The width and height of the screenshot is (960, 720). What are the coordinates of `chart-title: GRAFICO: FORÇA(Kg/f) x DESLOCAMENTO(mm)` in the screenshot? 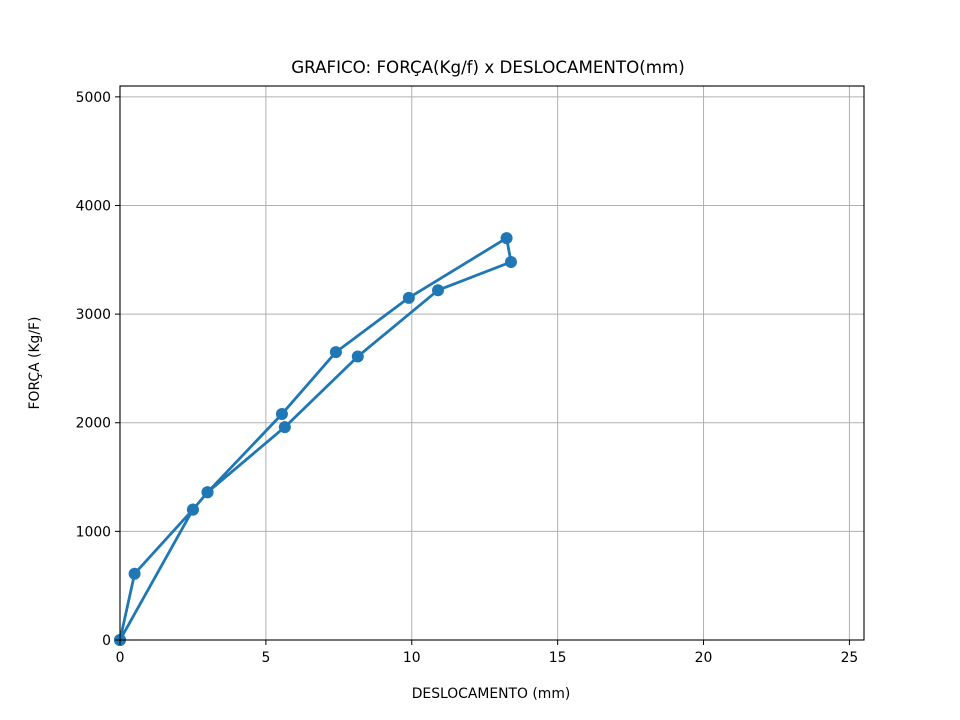 It's located at (487, 67).